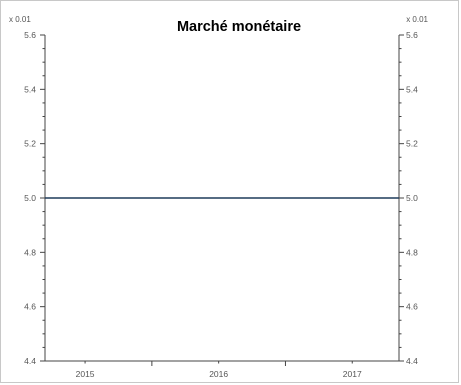  What do you see at coordinates (417, 19) in the screenshot?
I see `y-scale-label-right: x 0.01` at bounding box center [417, 19].